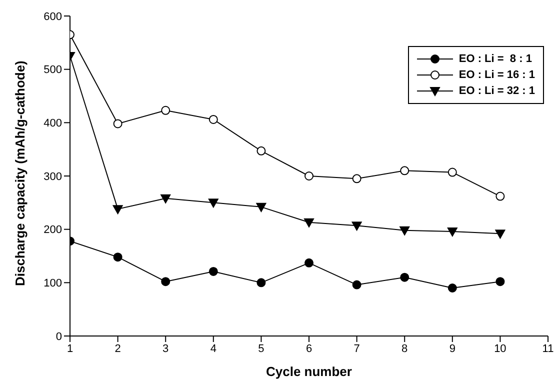 The height and width of the screenshot is (386, 559). I want to click on x-tick-label: 6, so click(309, 348).